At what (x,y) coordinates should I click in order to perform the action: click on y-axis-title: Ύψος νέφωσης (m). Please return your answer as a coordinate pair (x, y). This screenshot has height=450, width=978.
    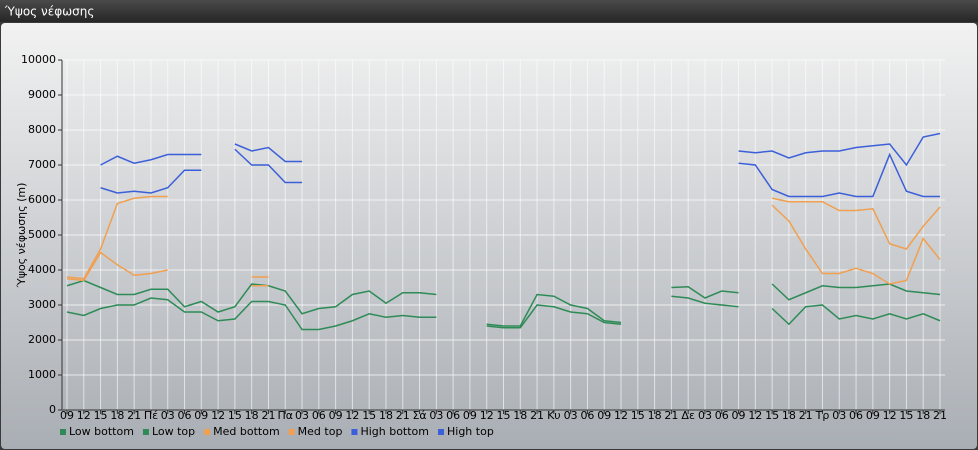
    Looking at the image, I should click on (21, 236).